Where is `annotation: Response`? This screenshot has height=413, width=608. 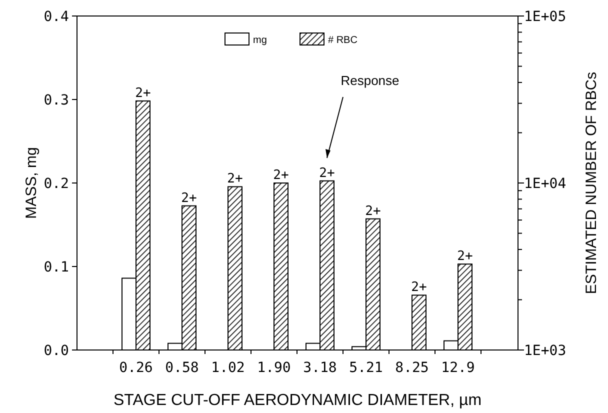
annotation: Response is located at coordinates (370, 80).